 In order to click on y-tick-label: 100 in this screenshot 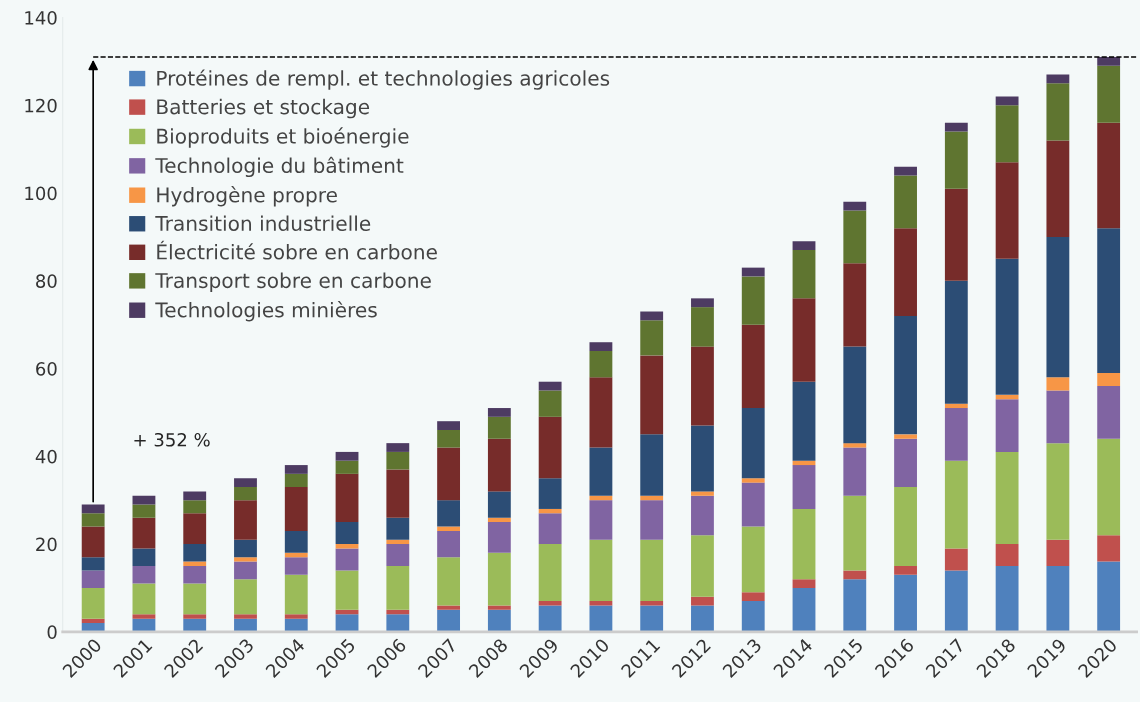, I will do `click(41, 193)`.